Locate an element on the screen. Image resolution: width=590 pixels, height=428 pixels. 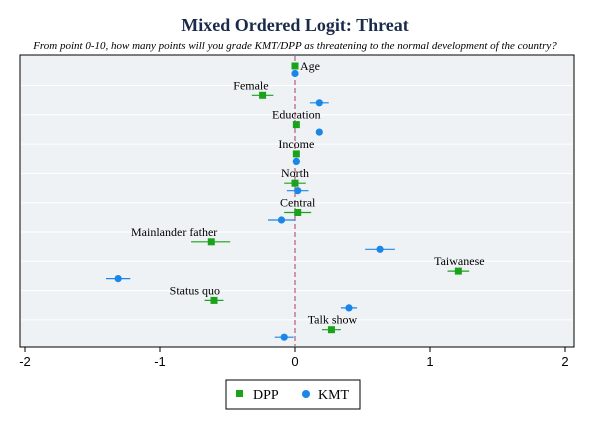
x-tick-label: -1 is located at coordinates (160, 361).